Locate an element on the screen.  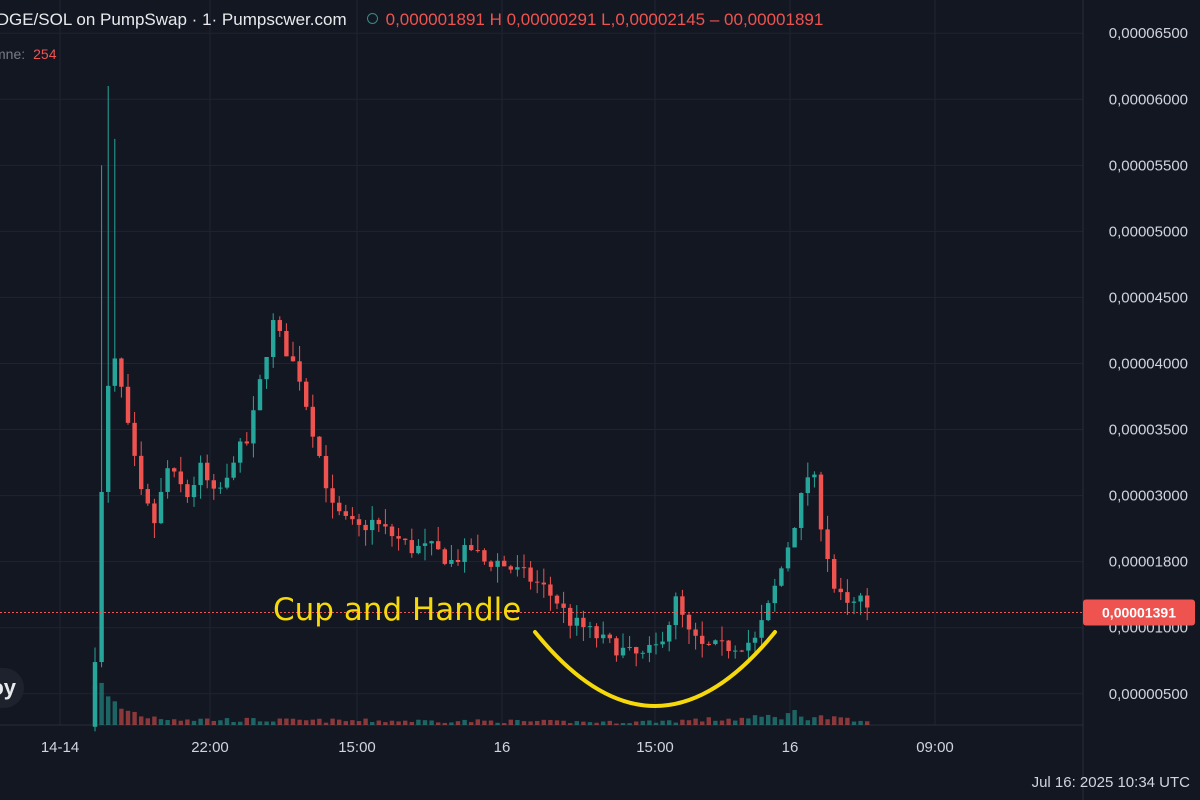
volume-value: 254 is located at coordinates (45, 54).